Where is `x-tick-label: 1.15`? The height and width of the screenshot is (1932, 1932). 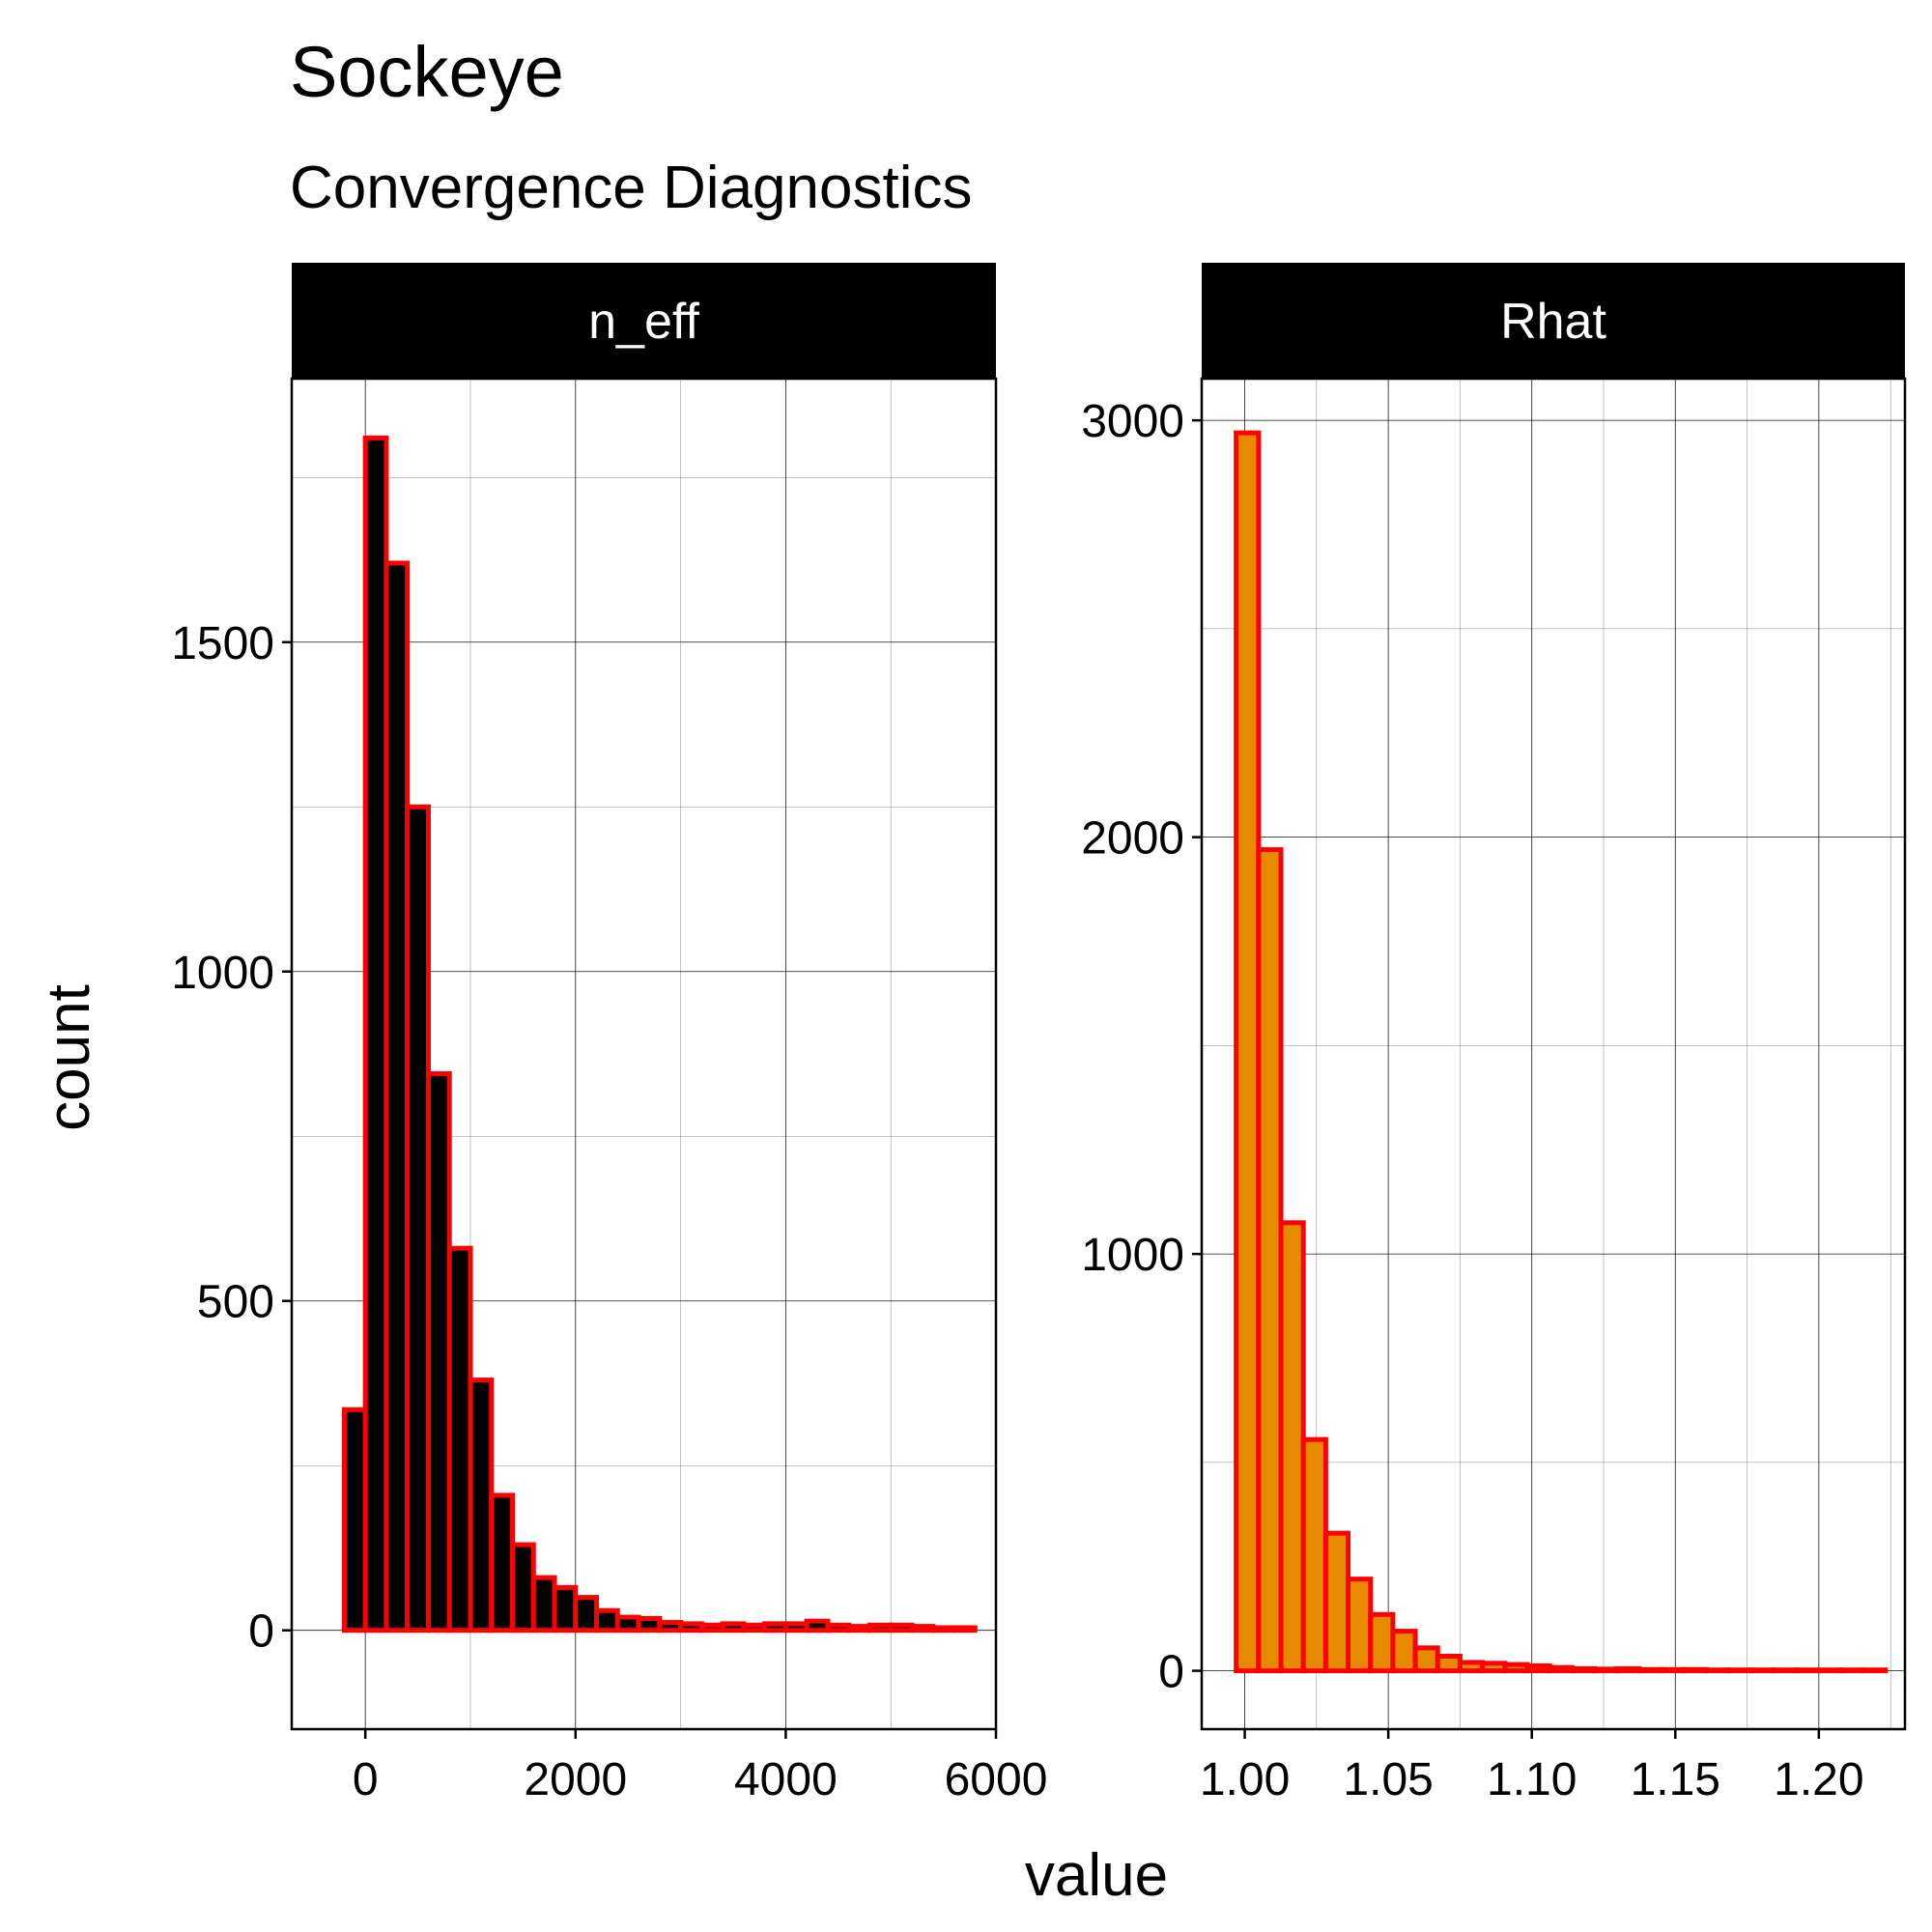
x-tick-label: 1.15 is located at coordinates (1675, 1779).